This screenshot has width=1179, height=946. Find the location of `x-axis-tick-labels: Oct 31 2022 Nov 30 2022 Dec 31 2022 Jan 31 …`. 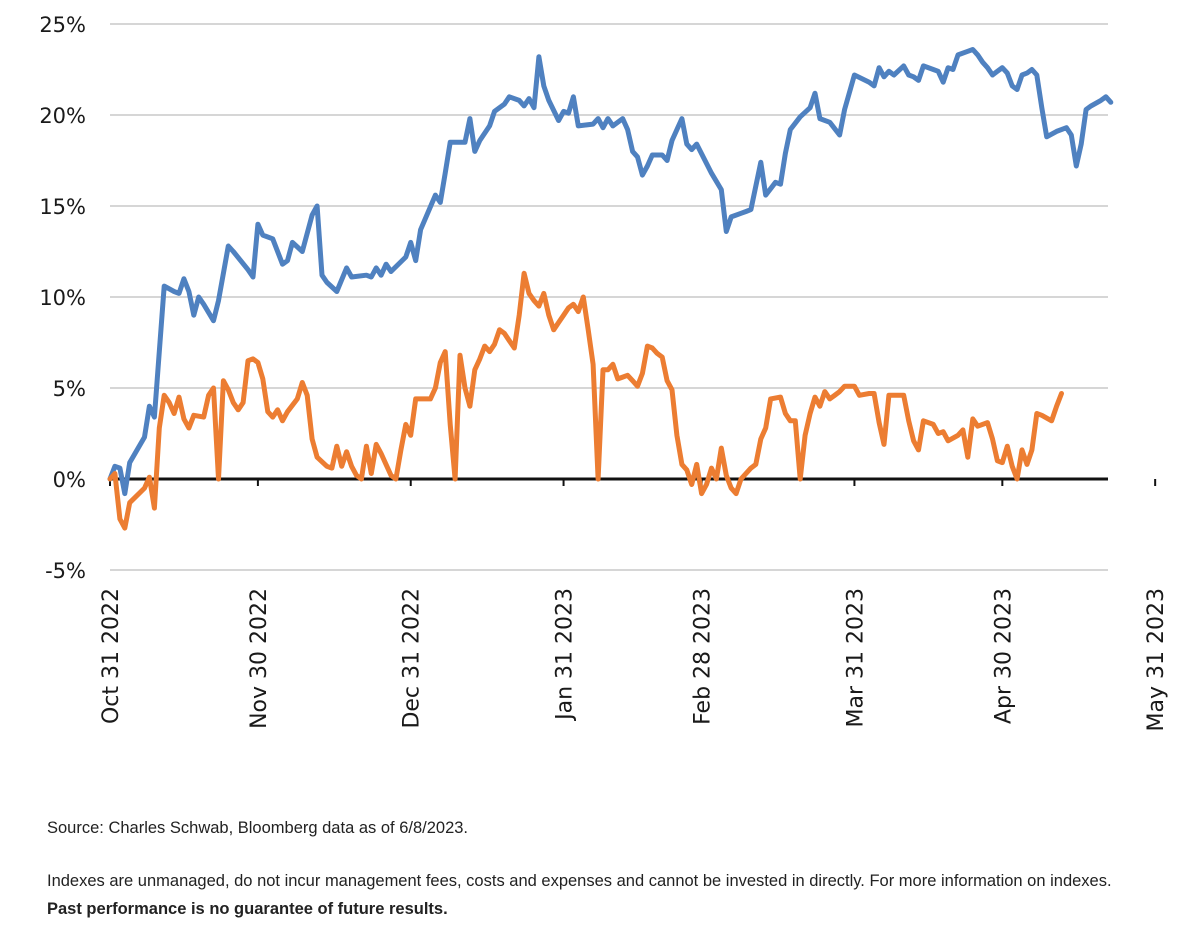

x-axis-tick-labels: Oct 31 2022 Nov 30 2022 Dec 31 2022 Jan 31 … is located at coordinates (634, 659).